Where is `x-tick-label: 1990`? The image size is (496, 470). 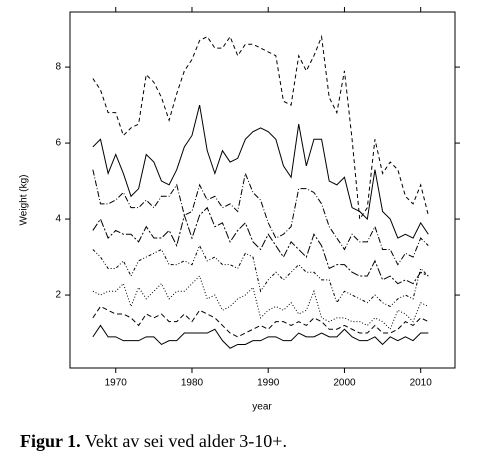 x-tick-label: 1990 is located at coordinates (268, 383).